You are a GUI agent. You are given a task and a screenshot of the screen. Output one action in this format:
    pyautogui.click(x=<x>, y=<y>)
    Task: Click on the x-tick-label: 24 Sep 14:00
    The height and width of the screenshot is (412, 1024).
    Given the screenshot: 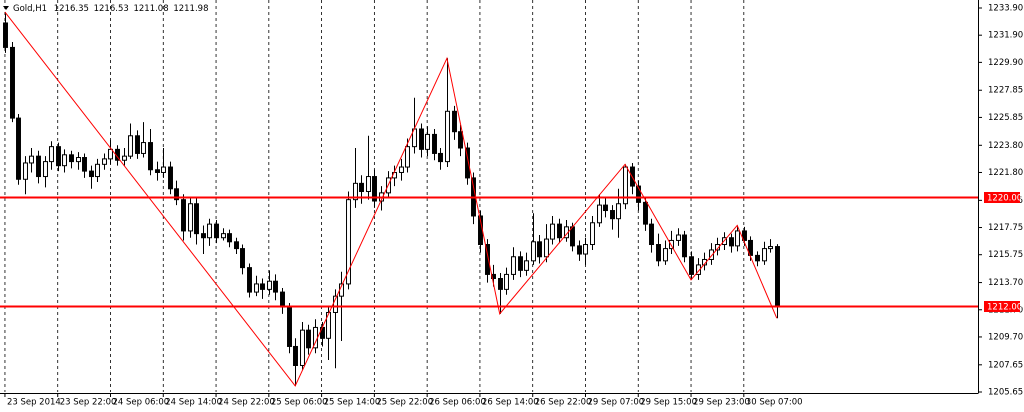 What is the action you would take?
    pyautogui.click(x=193, y=403)
    